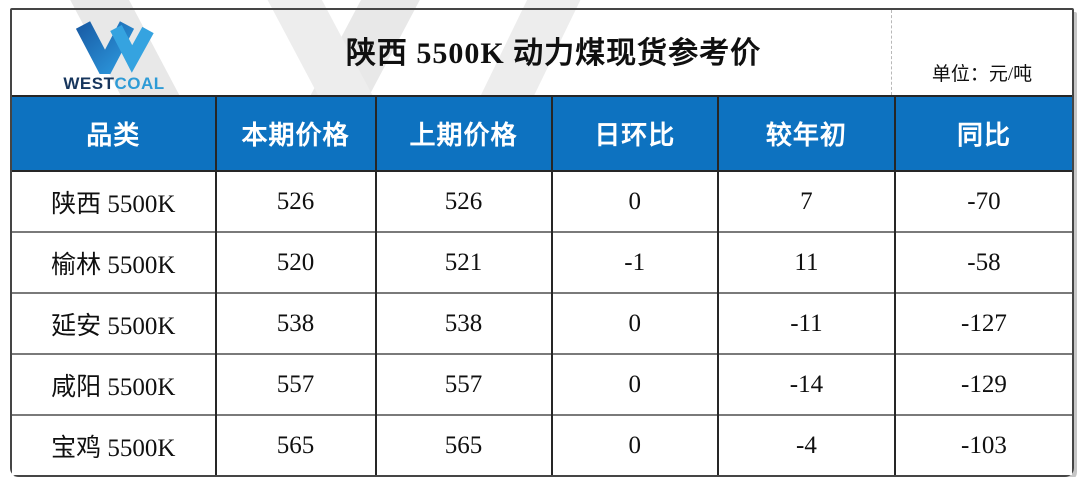  What do you see at coordinates (982, 444) in the screenshot?
I see `cell-year-over-year: -103` at bounding box center [982, 444].